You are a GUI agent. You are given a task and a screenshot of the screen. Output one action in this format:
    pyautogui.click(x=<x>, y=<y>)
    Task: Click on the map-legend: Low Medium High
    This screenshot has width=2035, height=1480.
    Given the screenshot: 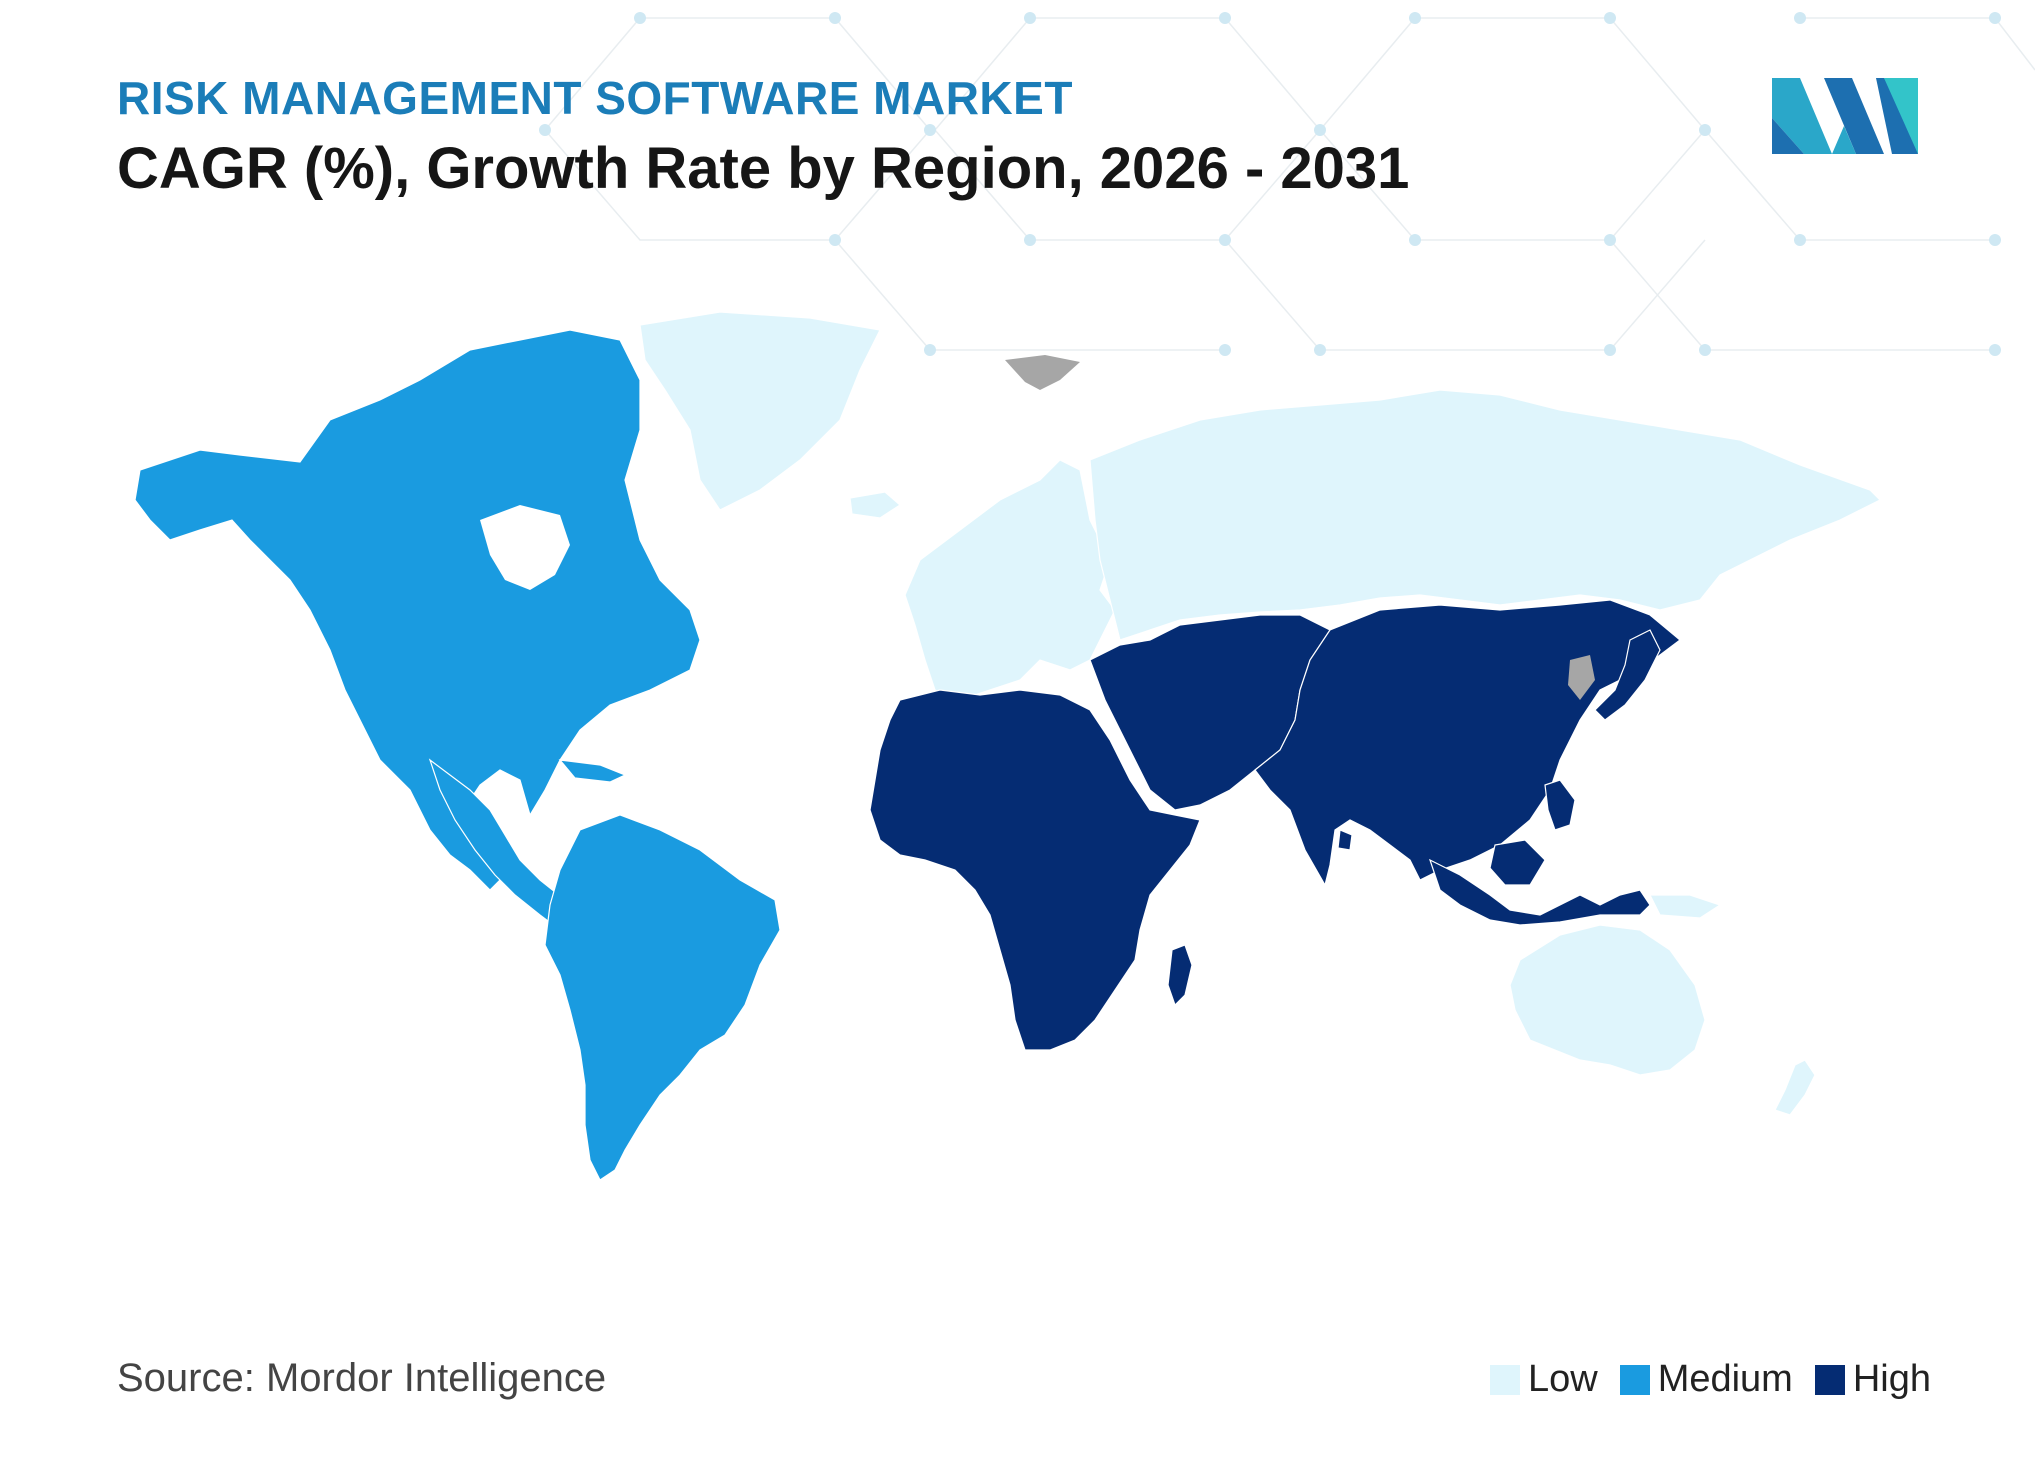 What is the action you would take?
    pyautogui.click(x=1710, y=1379)
    